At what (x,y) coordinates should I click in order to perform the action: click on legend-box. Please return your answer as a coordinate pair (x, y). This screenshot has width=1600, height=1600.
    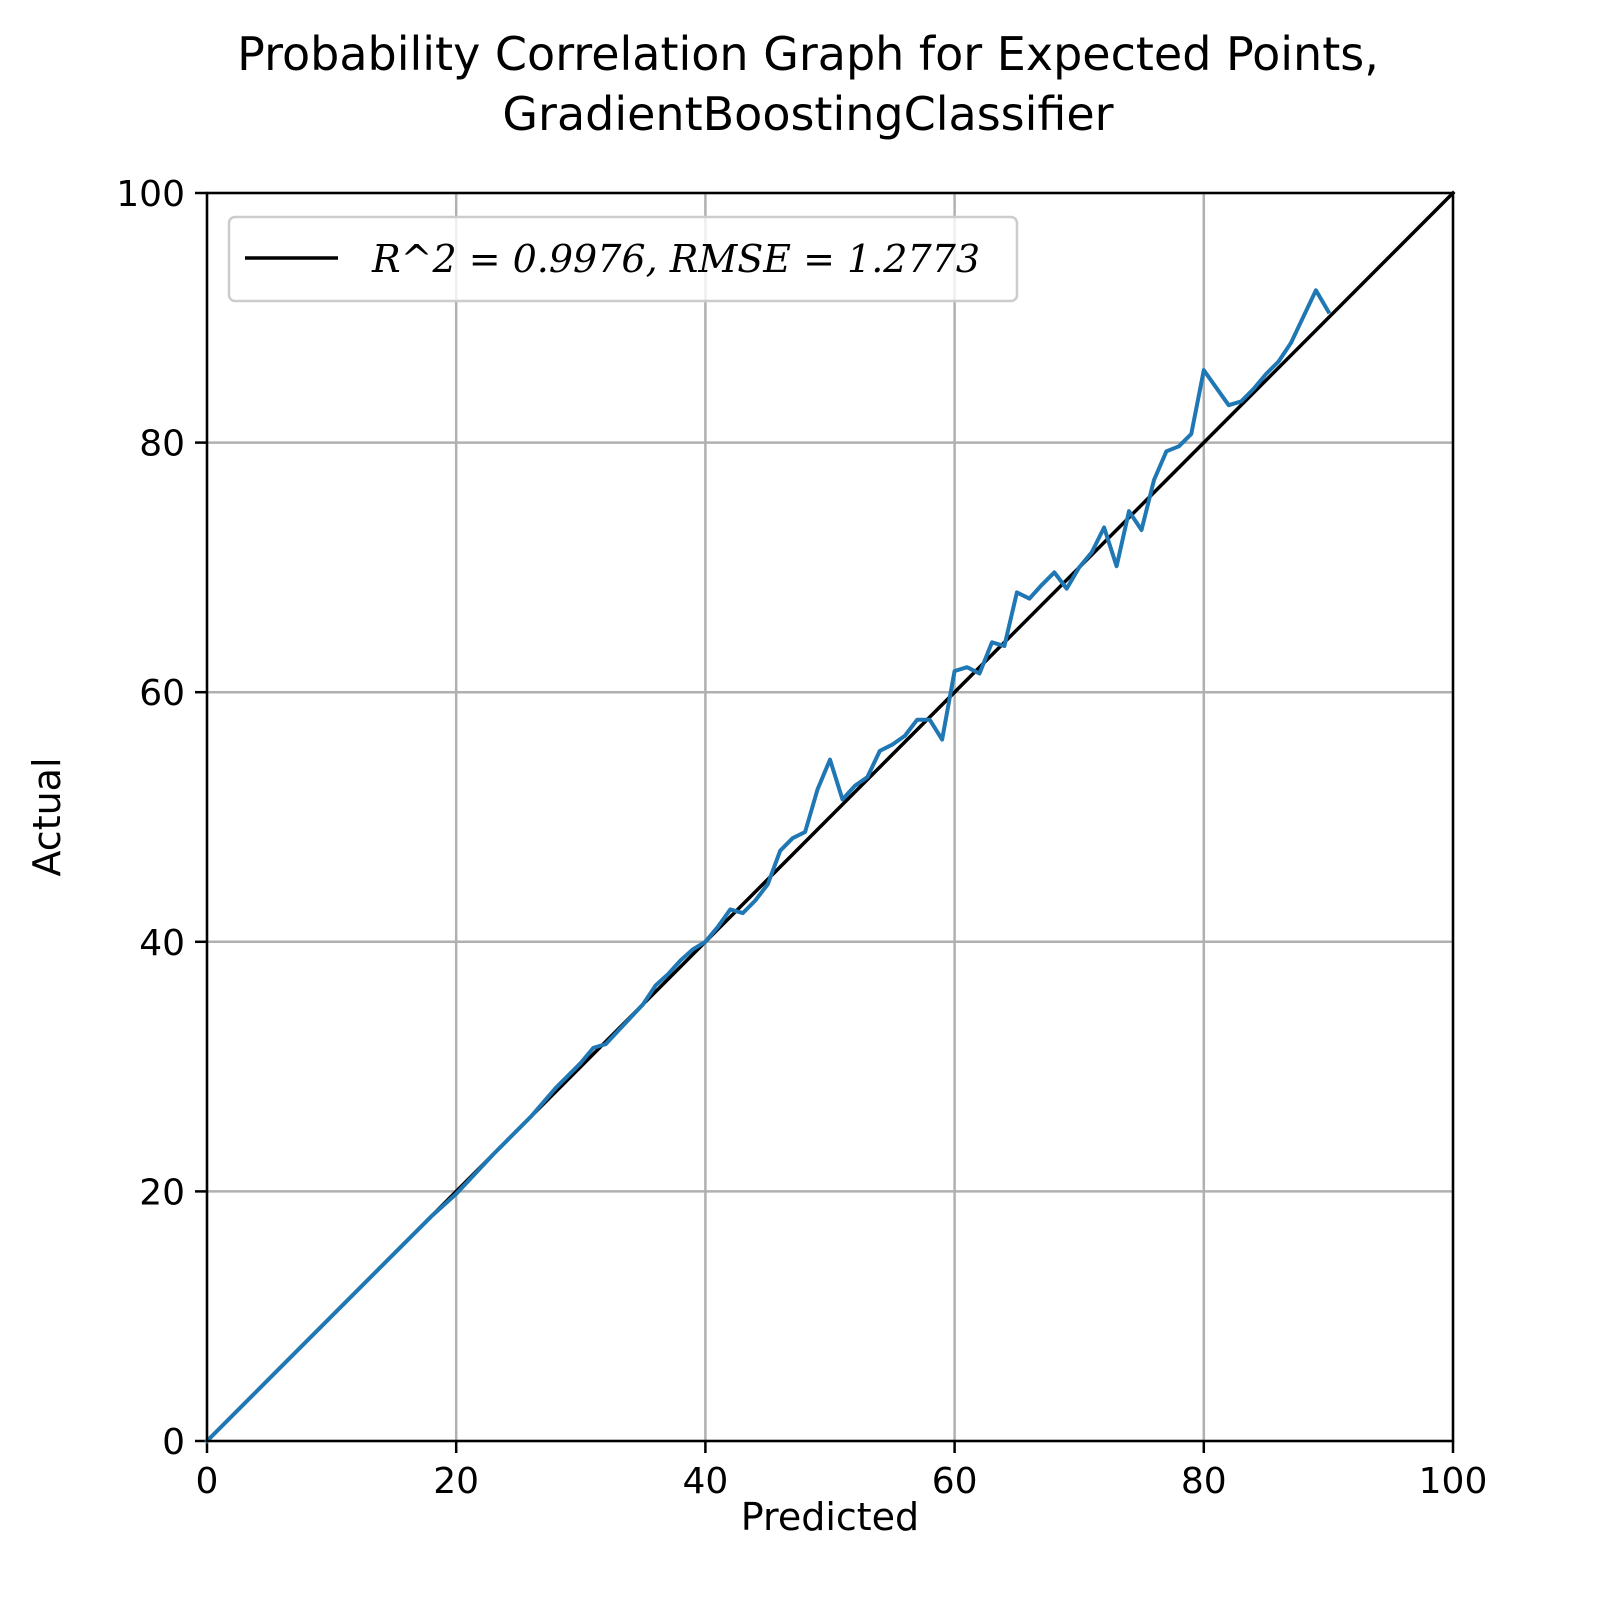
    Looking at the image, I should click on (623, 259).